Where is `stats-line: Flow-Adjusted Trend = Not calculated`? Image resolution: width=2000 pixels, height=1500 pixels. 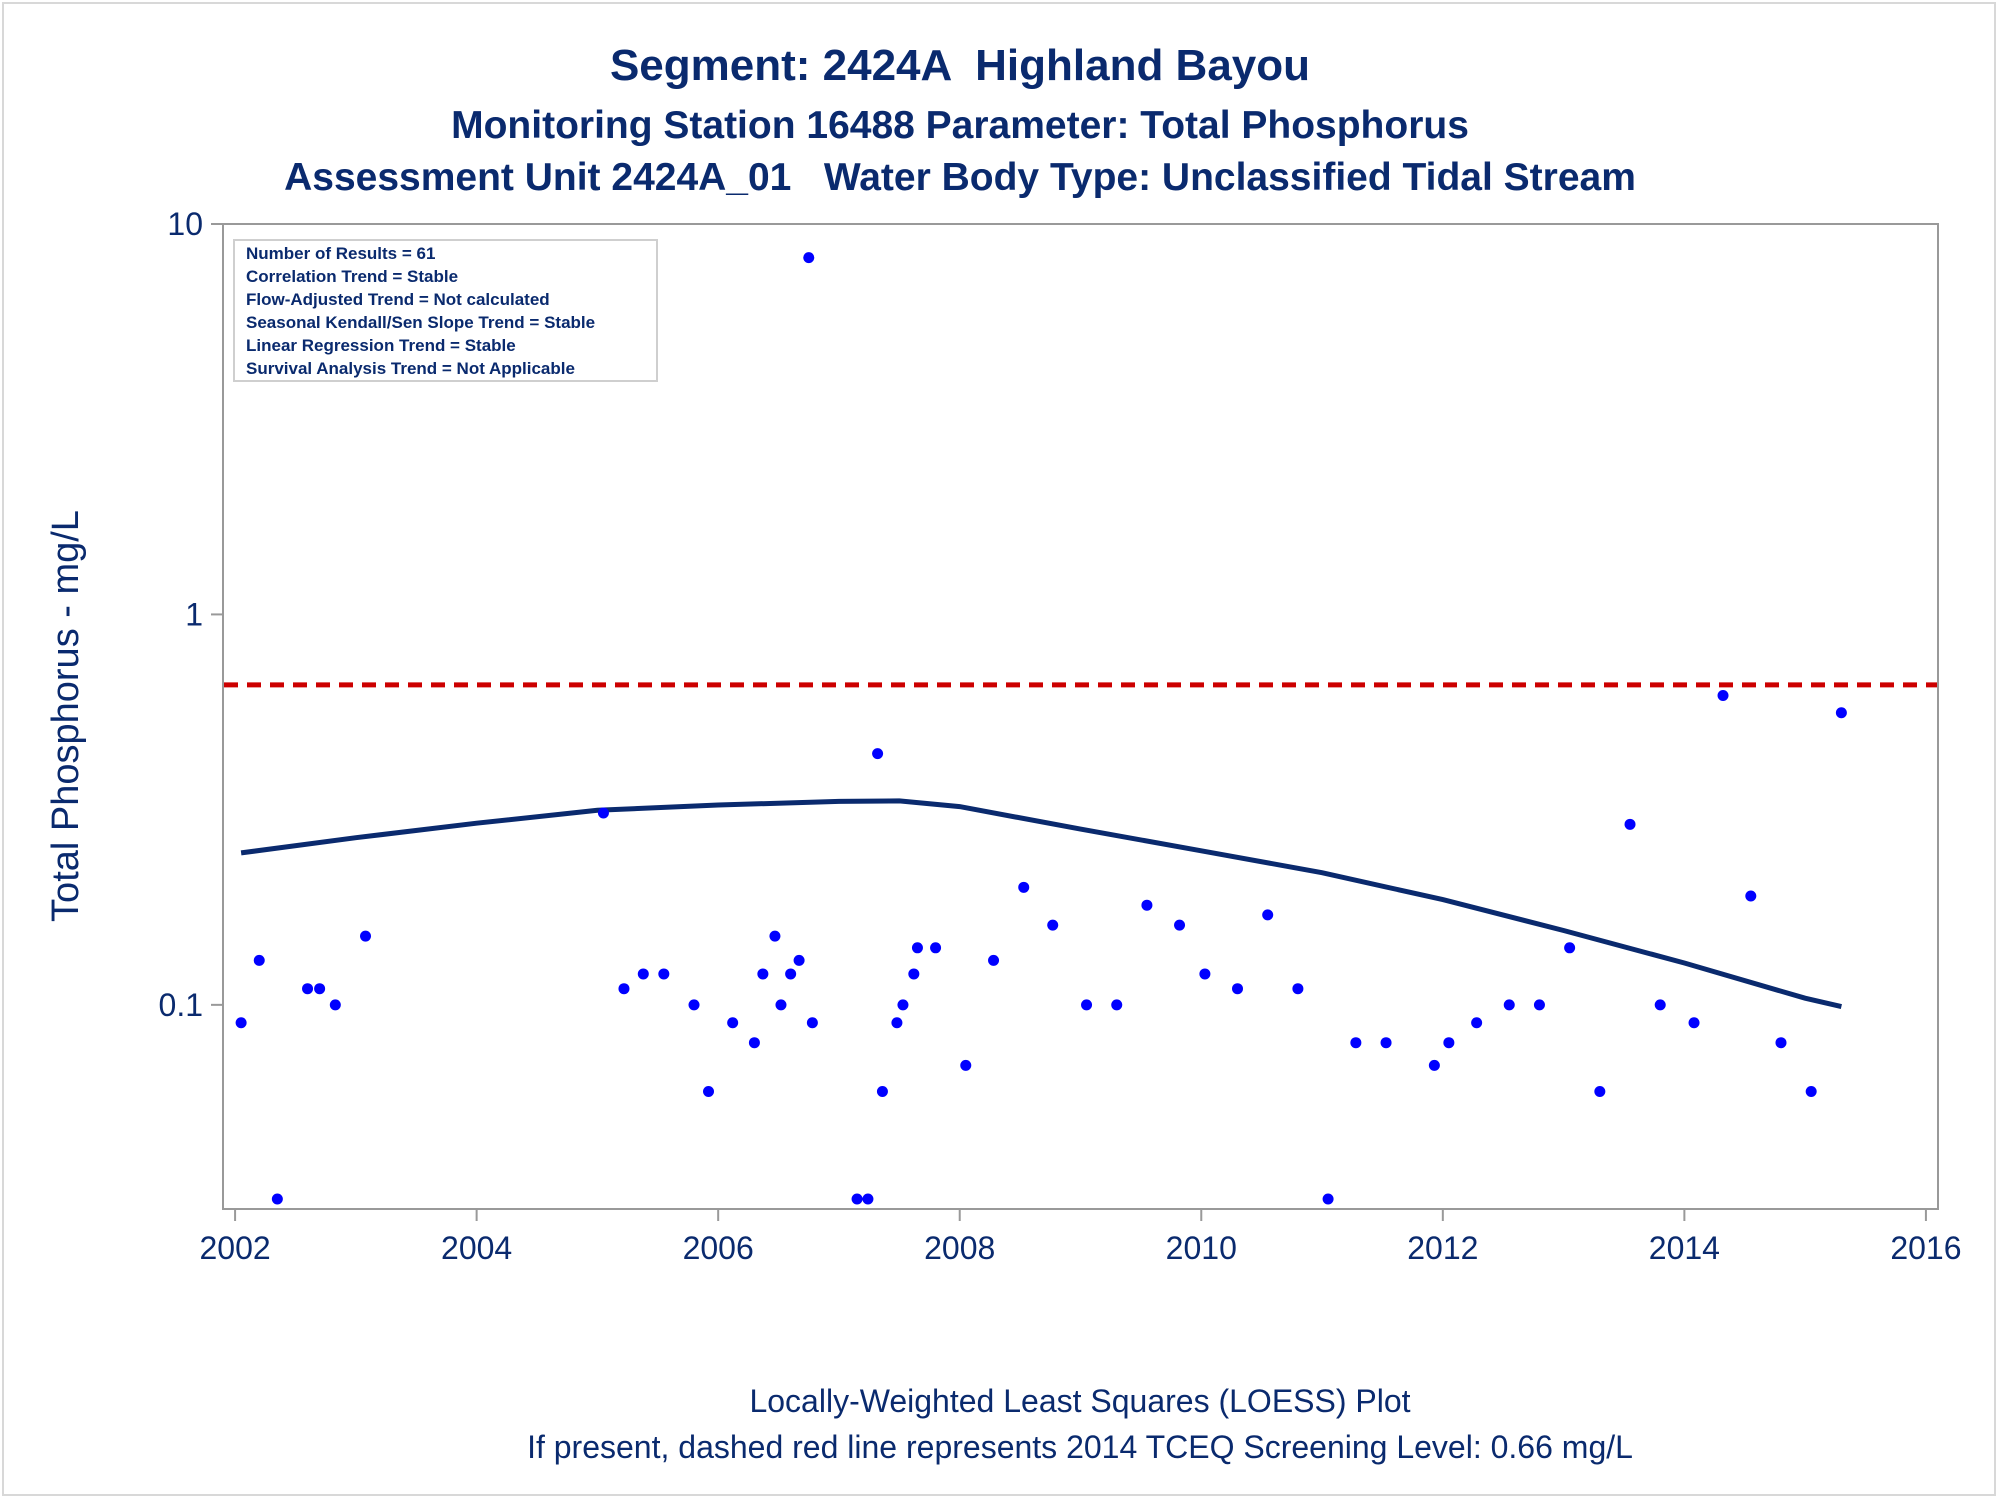 stats-line: Flow-Adjusted Trend = Not calculated is located at coordinates (398, 299).